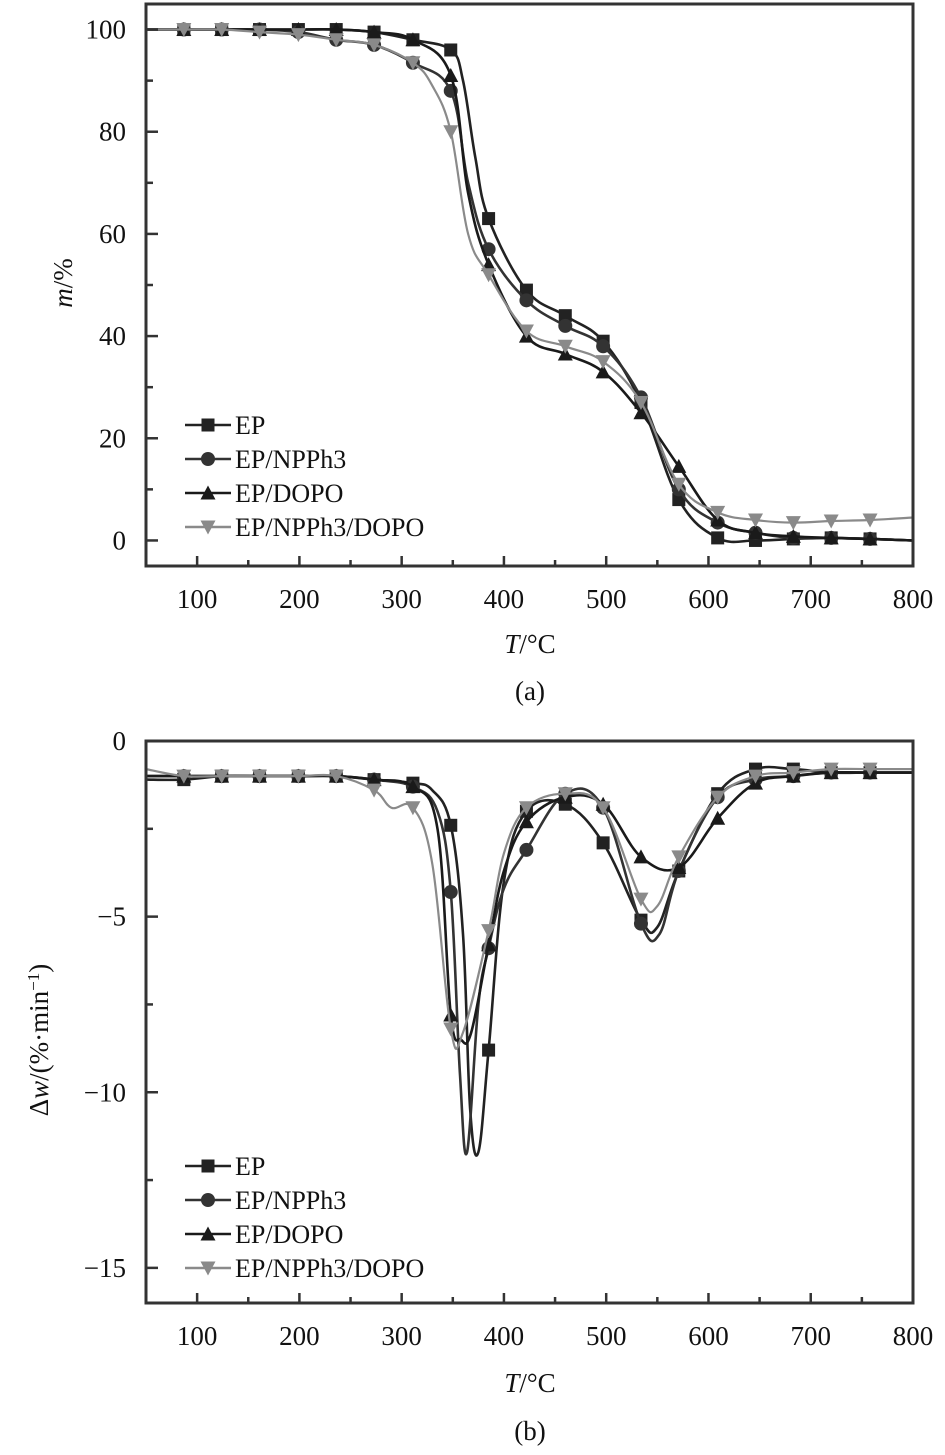 This screenshot has height=1455, width=945. Describe the element at coordinates (250, 425) in the screenshot. I see `legend-label: EP` at that location.